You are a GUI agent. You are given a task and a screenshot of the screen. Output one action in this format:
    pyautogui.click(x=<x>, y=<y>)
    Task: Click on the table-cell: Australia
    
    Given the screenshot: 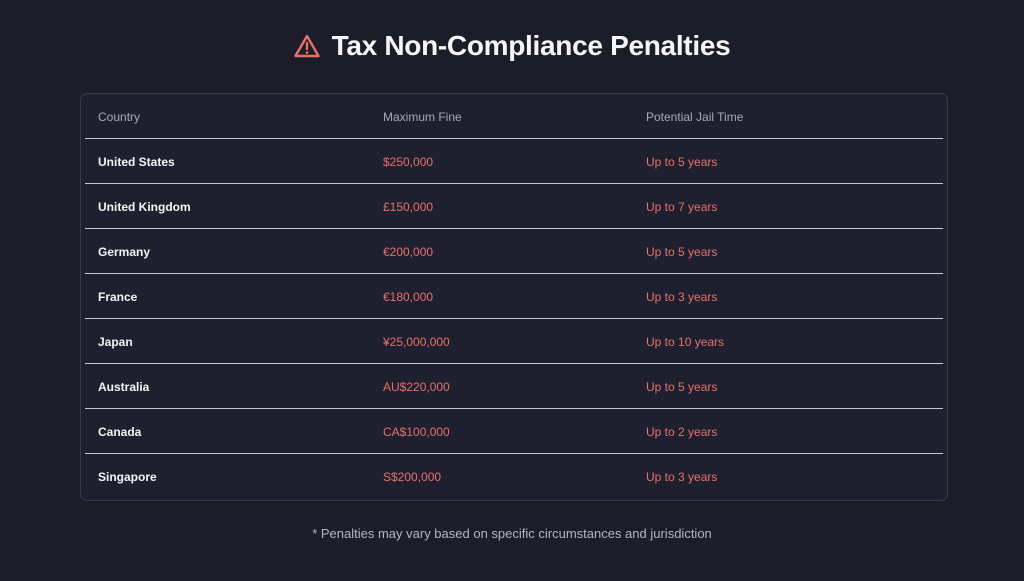 What is the action you would take?
    pyautogui.click(x=124, y=386)
    